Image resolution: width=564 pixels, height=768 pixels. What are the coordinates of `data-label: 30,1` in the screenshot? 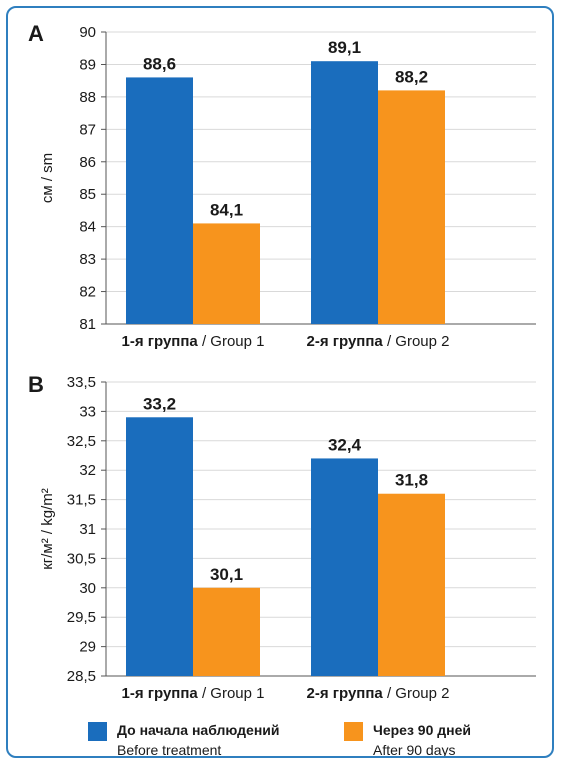 It's located at (226, 574).